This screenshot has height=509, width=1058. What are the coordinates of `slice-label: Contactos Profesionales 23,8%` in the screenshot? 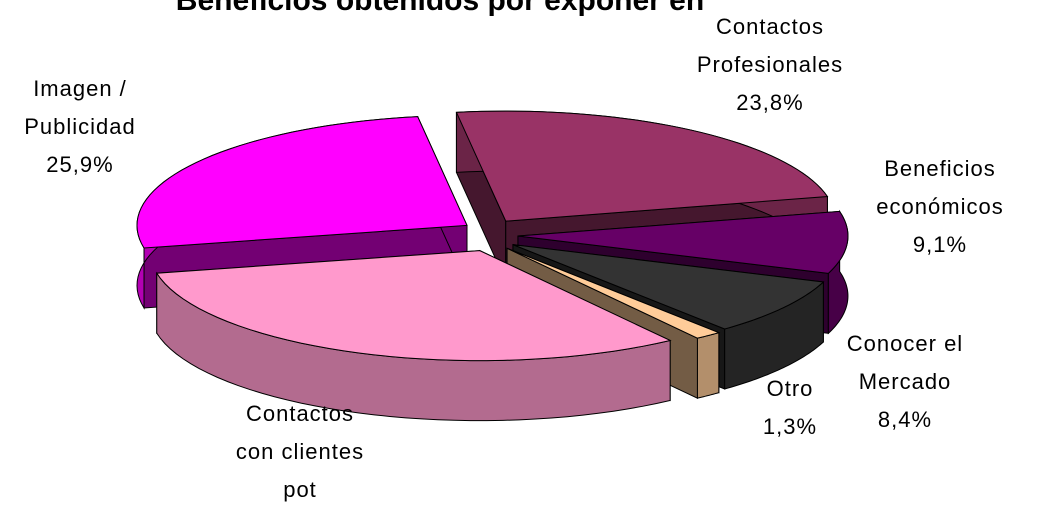 It's located at (770, 65).